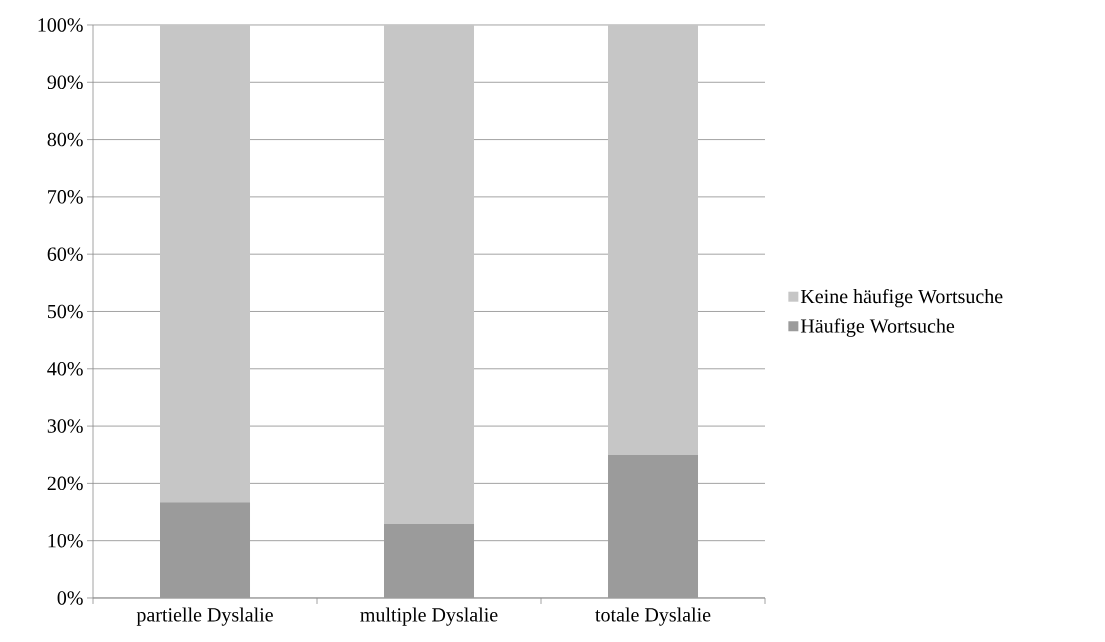 The image size is (1105, 642). What do you see at coordinates (901, 298) in the screenshot?
I see `legend-label: Keine häufige Wortsuche` at bounding box center [901, 298].